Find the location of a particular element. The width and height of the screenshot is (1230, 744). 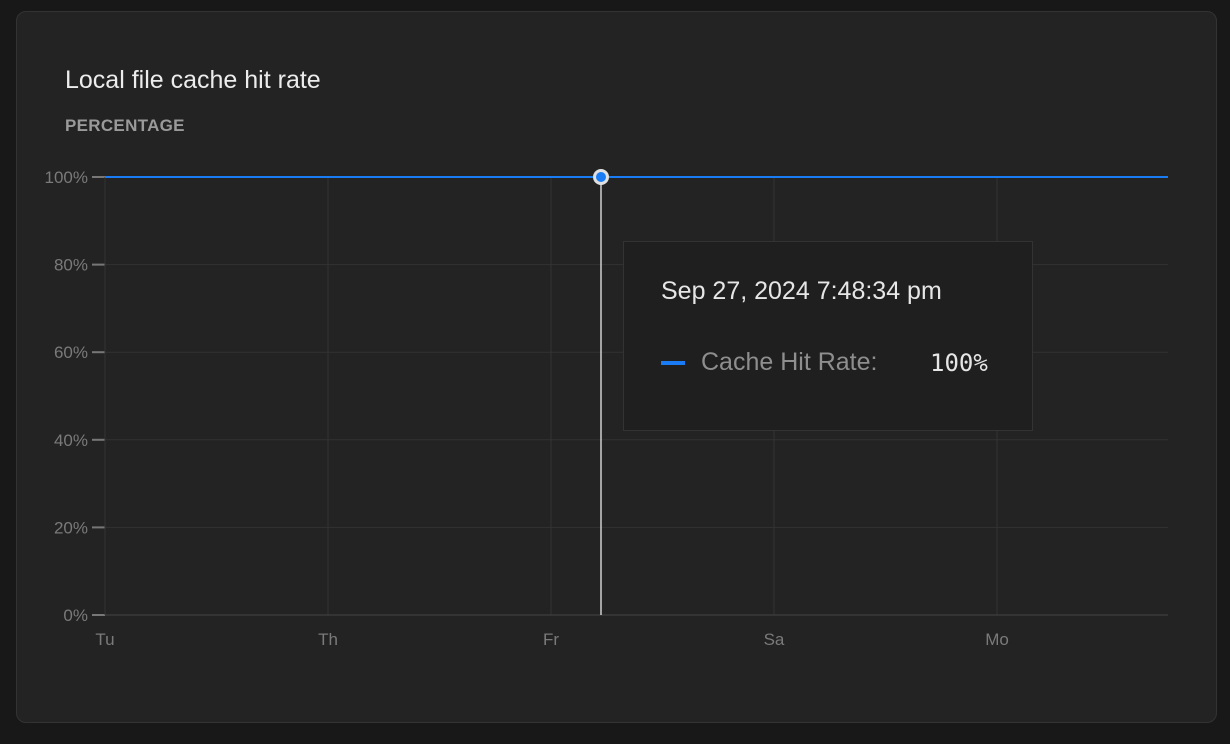

tooltip-series-name: Cache Hit Rate: is located at coordinates (789, 362).